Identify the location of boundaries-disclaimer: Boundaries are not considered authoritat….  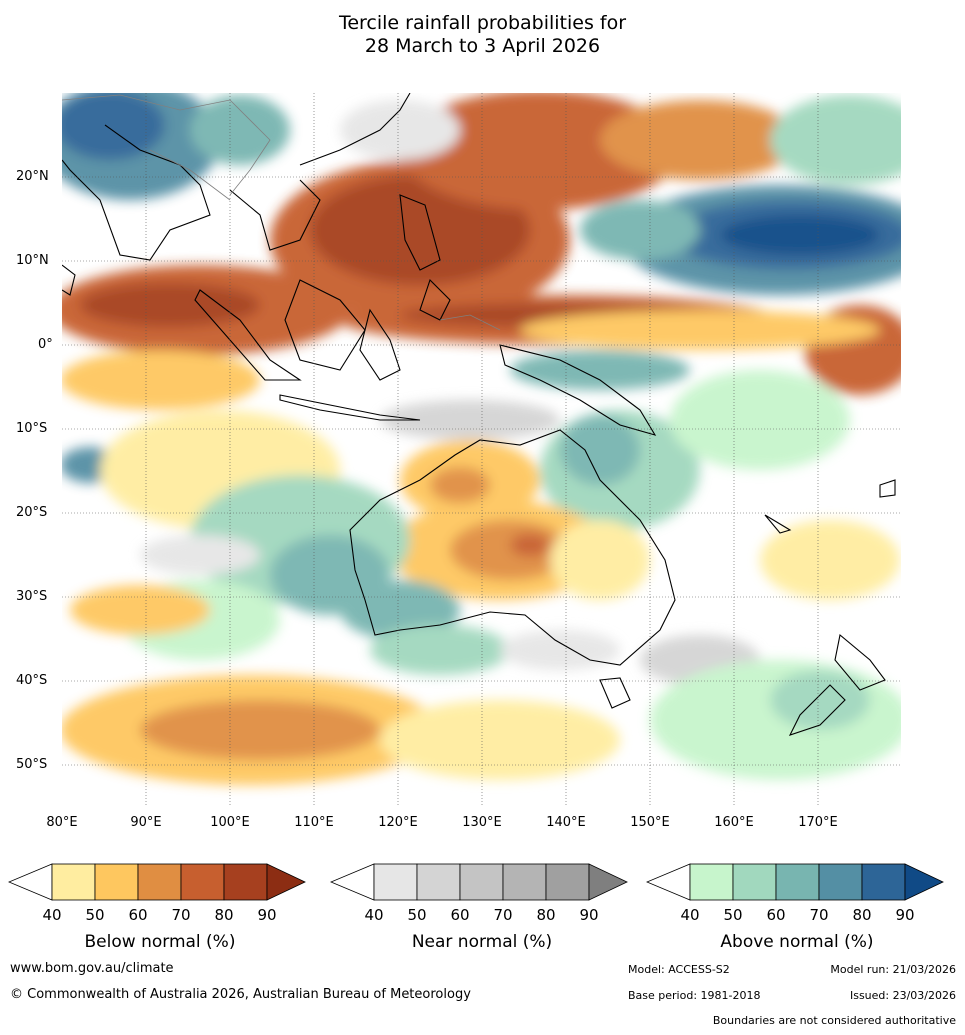
(834, 1020).